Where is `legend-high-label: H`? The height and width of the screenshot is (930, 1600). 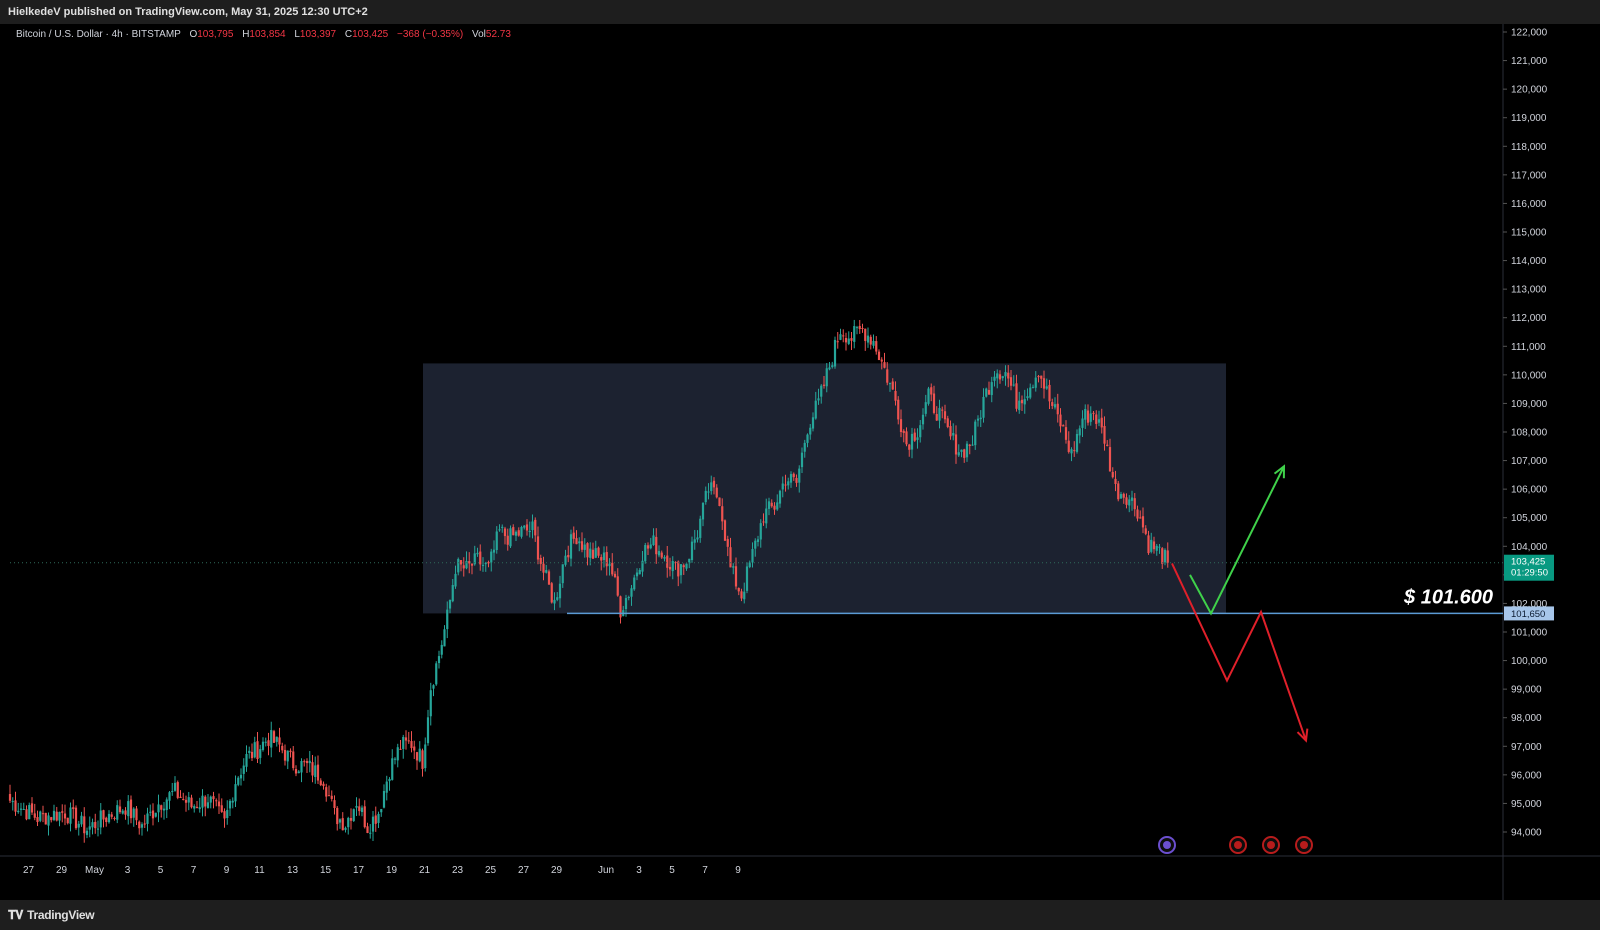
legend-high-label: H is located at coordinates (246, 34).